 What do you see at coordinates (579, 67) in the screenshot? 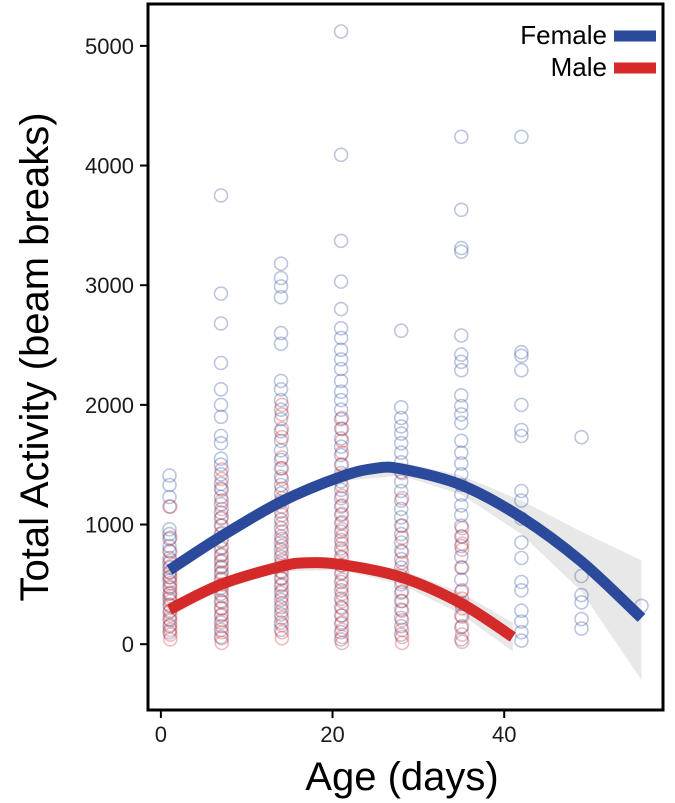
I see `legend-label-male: Male` at bounding box center [579, 67].